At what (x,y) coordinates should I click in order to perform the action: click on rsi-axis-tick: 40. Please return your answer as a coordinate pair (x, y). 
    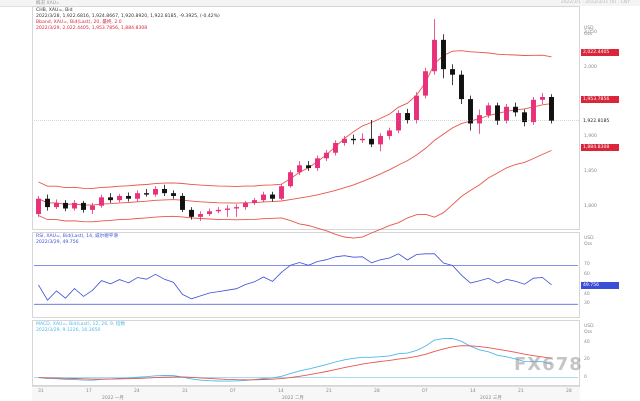
    Looking at the image, I should click on (587, 294).